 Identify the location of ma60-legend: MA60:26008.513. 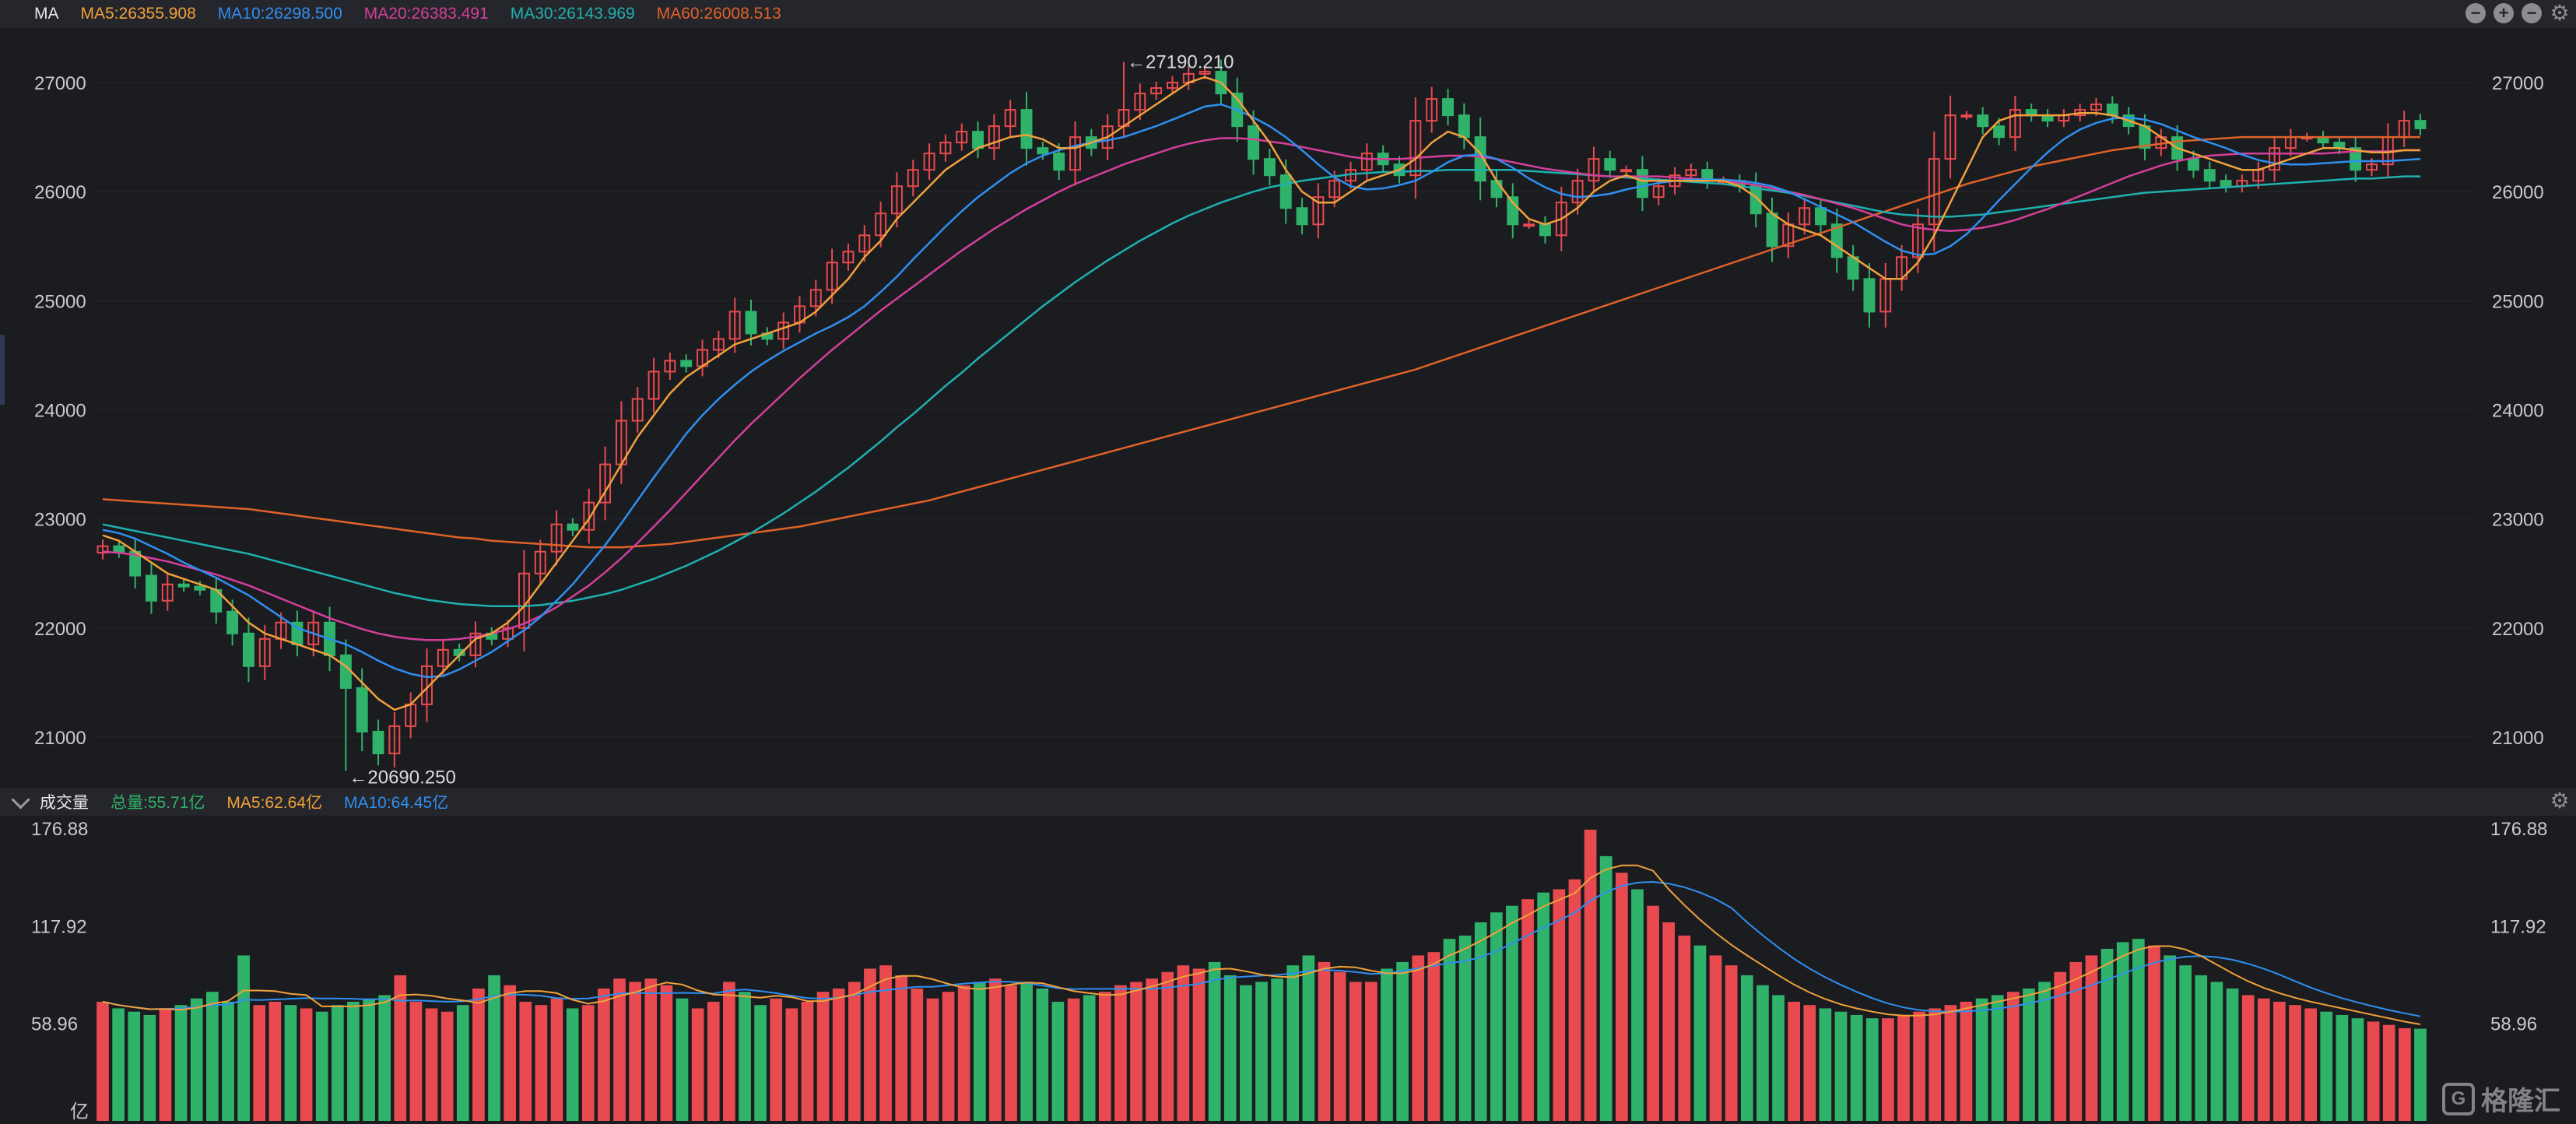
(719, 14).